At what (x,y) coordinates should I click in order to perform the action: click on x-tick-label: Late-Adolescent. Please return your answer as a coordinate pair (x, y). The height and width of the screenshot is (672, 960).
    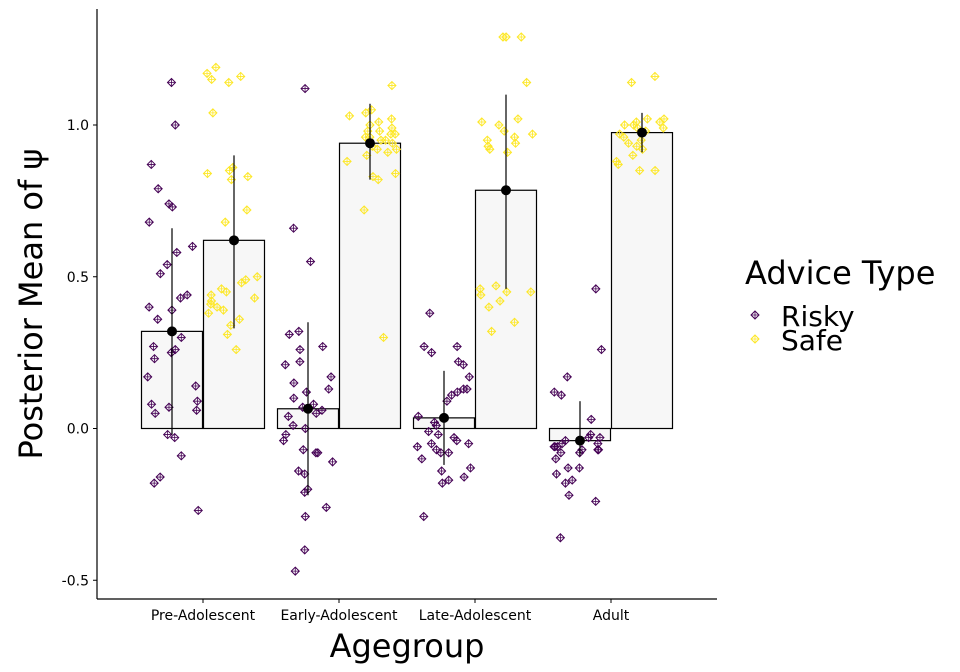
    Looking at the image, I should click on (475, 616).